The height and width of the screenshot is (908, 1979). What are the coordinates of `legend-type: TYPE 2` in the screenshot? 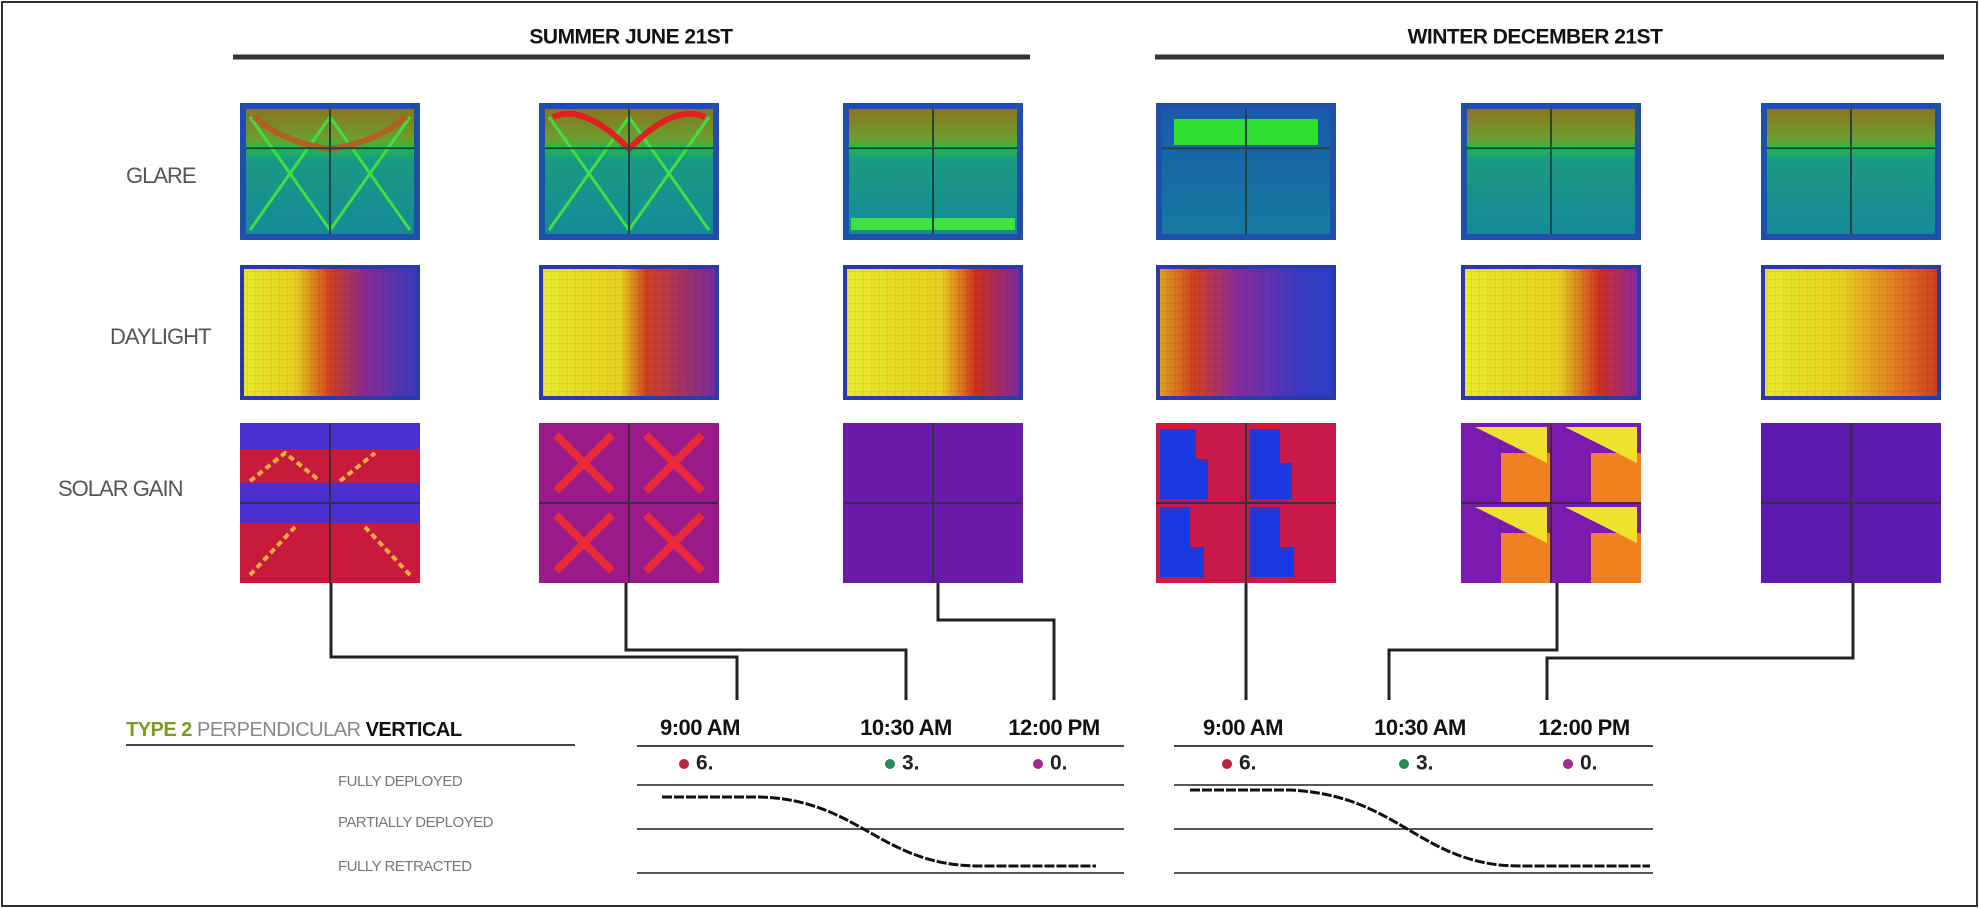 It's located at (159, 730).